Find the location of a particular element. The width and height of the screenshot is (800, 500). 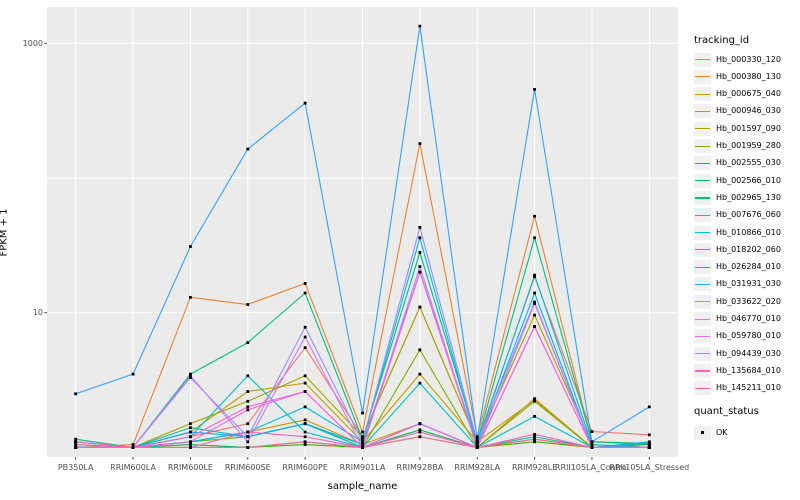

x-tick-label-RRII105LA_Control: RRII105LA_Control is located at coordinates (592, 467).